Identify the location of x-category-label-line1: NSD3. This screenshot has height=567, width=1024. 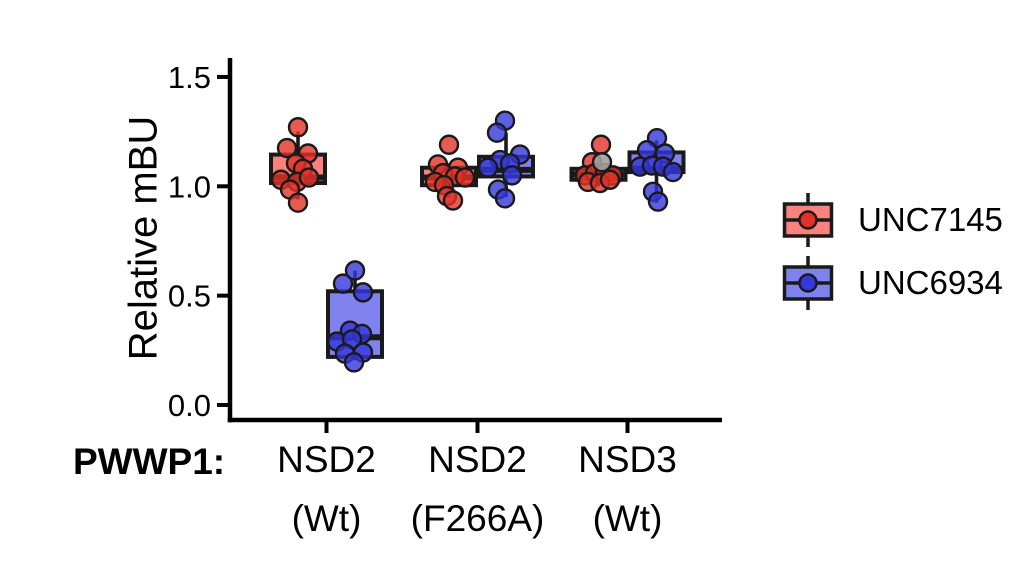
(627, 459).